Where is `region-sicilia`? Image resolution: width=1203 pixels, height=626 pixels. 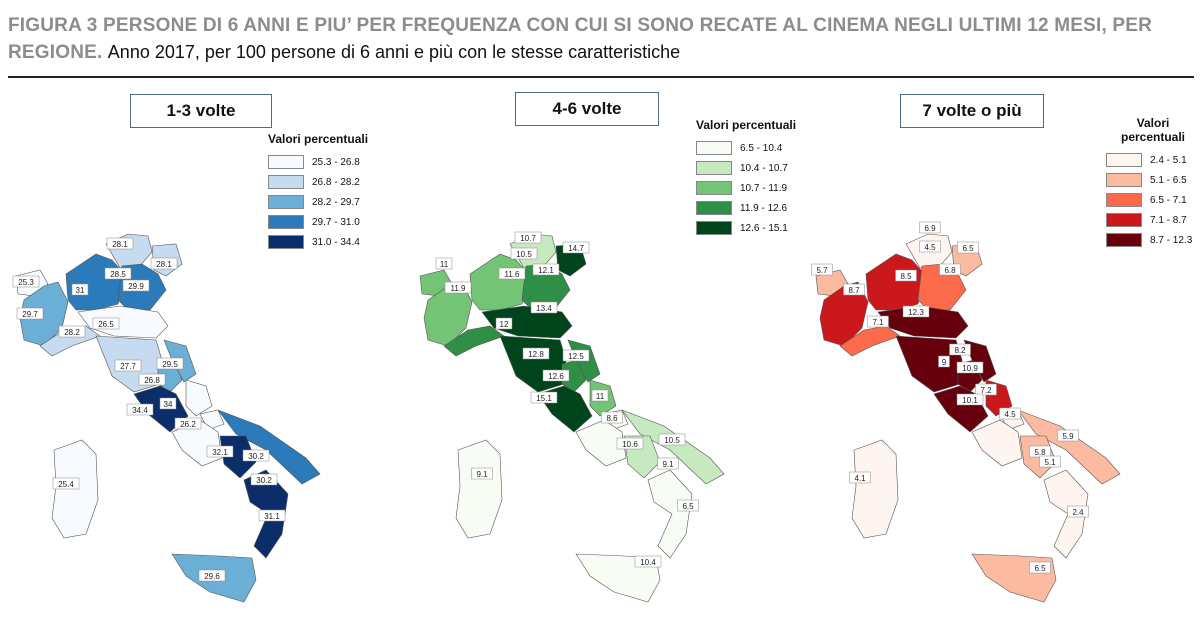 region-sicilia is located at coordinates (1014, 578).